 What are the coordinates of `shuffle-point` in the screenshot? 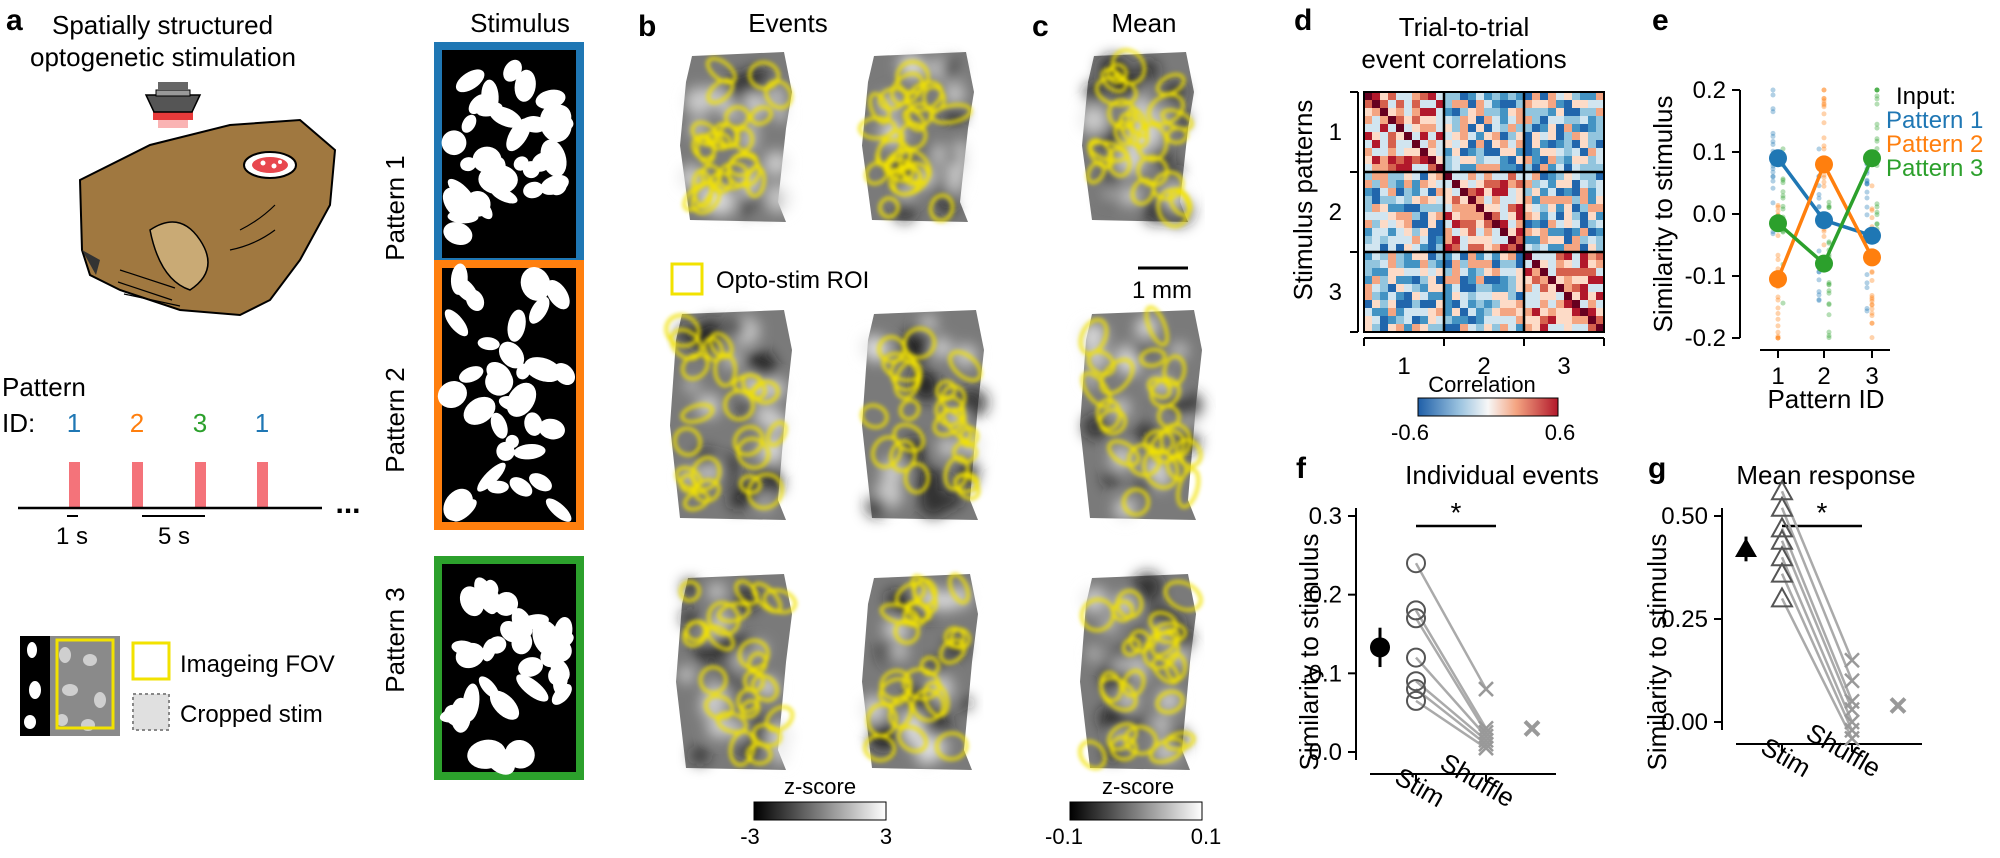 It's located at (1852, 680).